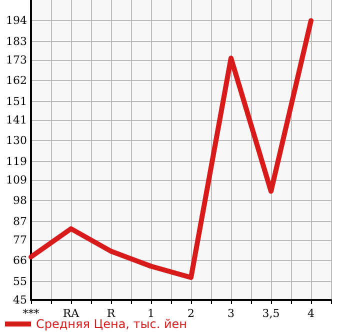 Image resolution: width=345 pixels, height=335 pixels. I want to click on x-tick-label: RA, so click(71, 313).